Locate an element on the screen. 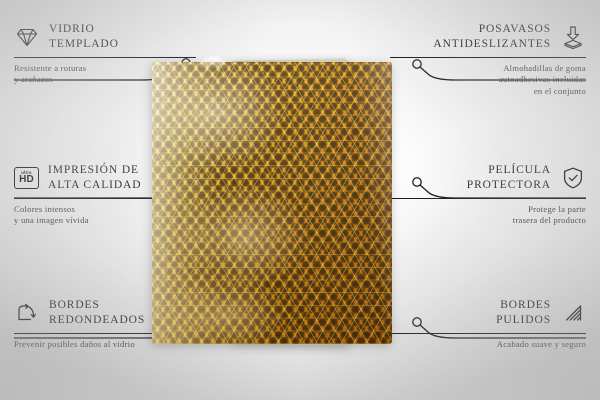 This screenshot has height=400, width=600. feature-title-line1: PELÍCULA is located at coordinates (519, 170).